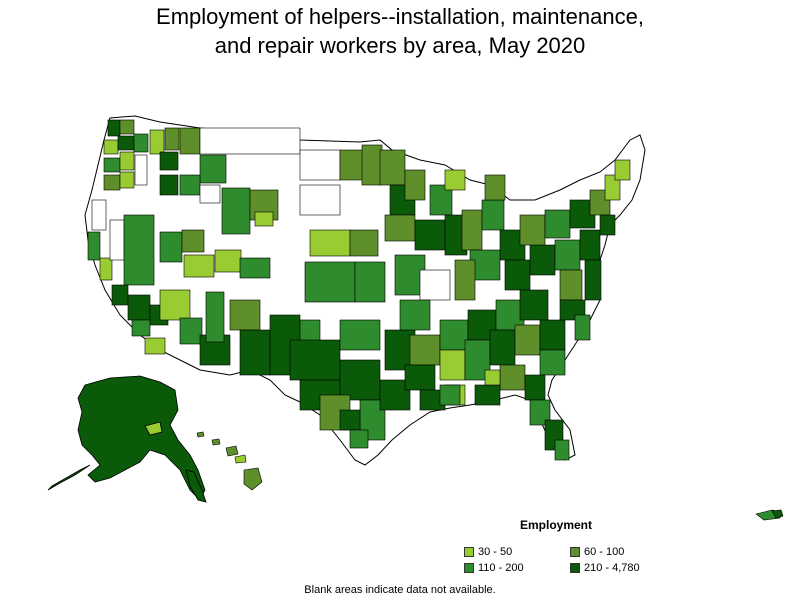 This screenshot has width=800, height=600. I want to click on footnote: Blank areas indicate data not available., so click(400, 590).